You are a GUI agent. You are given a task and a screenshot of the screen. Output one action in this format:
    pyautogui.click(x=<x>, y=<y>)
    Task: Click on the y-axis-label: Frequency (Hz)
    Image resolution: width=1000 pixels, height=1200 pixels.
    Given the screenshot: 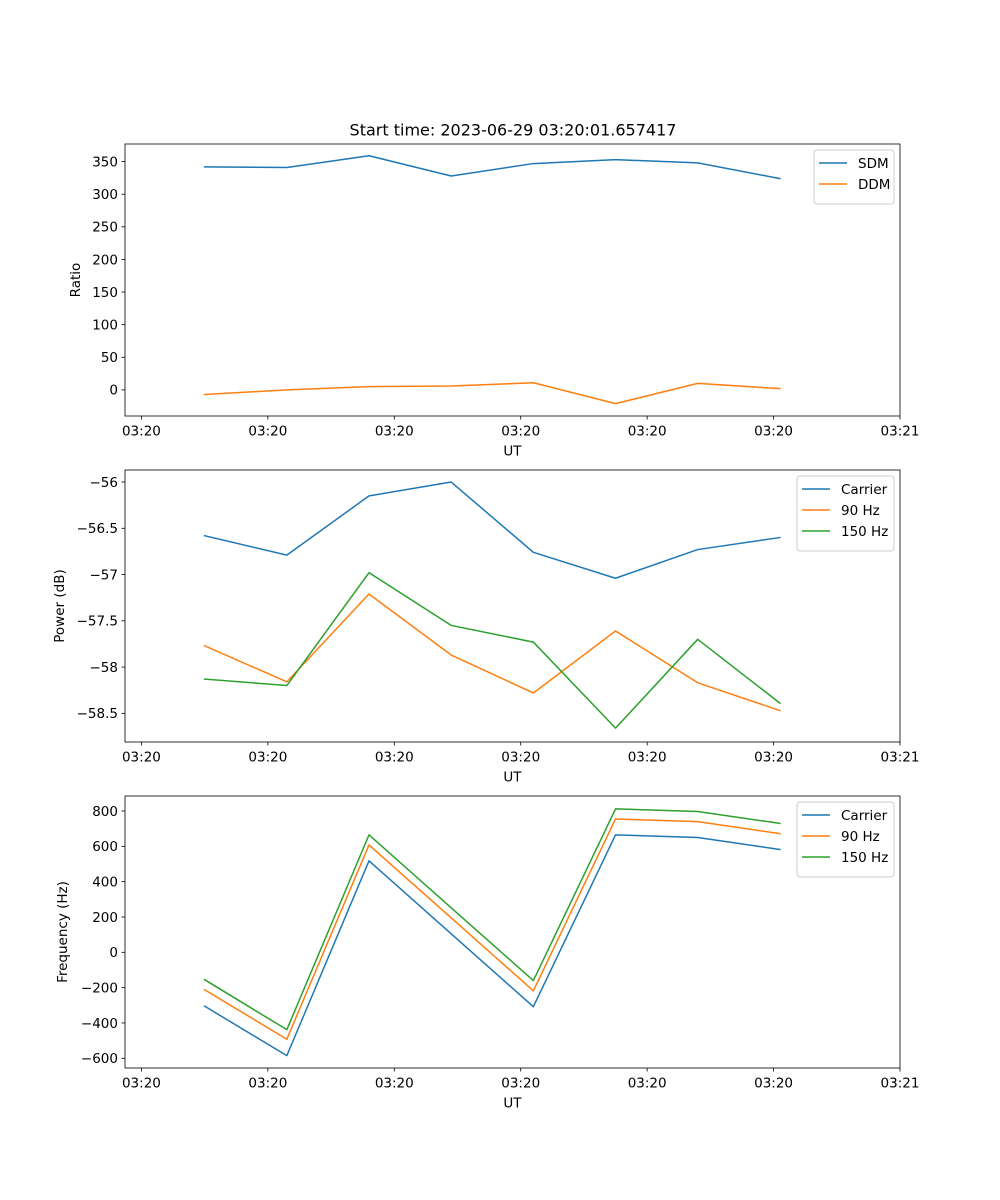 What is the action you would take?
    pyautogui.click(x=63, y=932)
    